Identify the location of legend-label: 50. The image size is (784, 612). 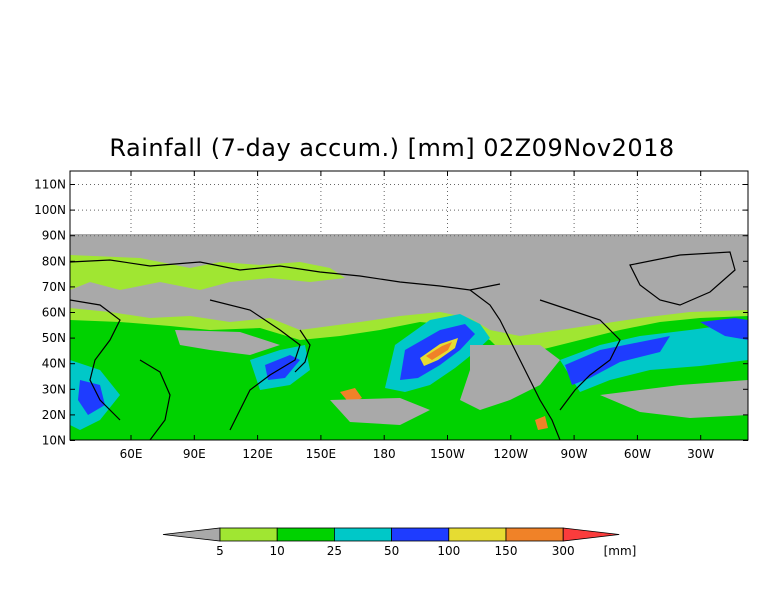
(391, 551).